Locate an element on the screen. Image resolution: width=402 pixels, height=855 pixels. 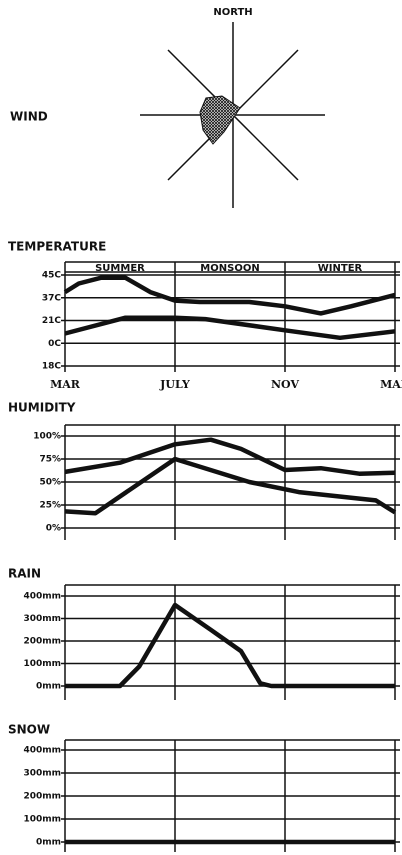
chart-title: SNOW is located at coordinates (29, 730).